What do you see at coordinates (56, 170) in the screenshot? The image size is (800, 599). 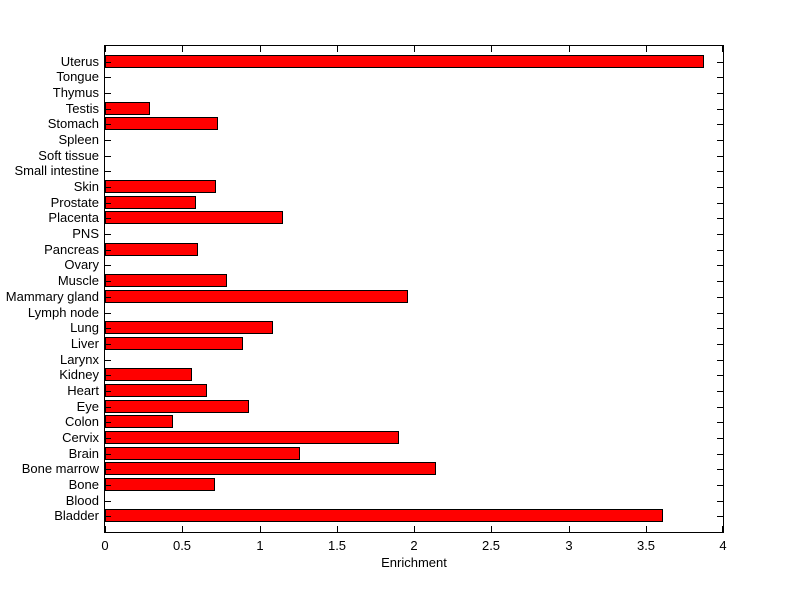 I see `y-tick-label: Small intestine` at bounding box center [56, 170].